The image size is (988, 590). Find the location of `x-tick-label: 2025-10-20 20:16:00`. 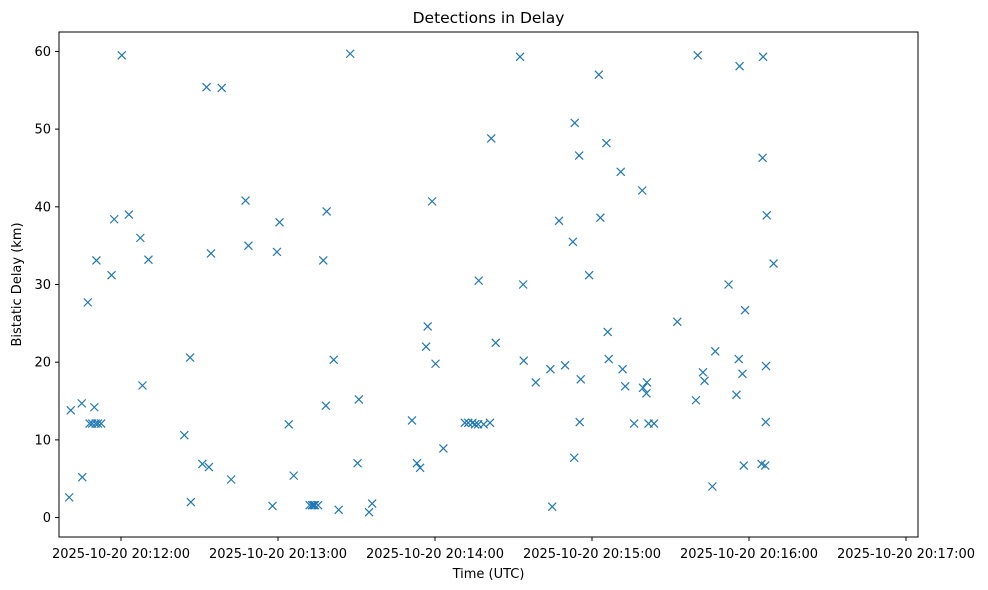

x-tick-label: 2025-10-20 20:16:00 is located at coordinates (749, 554).